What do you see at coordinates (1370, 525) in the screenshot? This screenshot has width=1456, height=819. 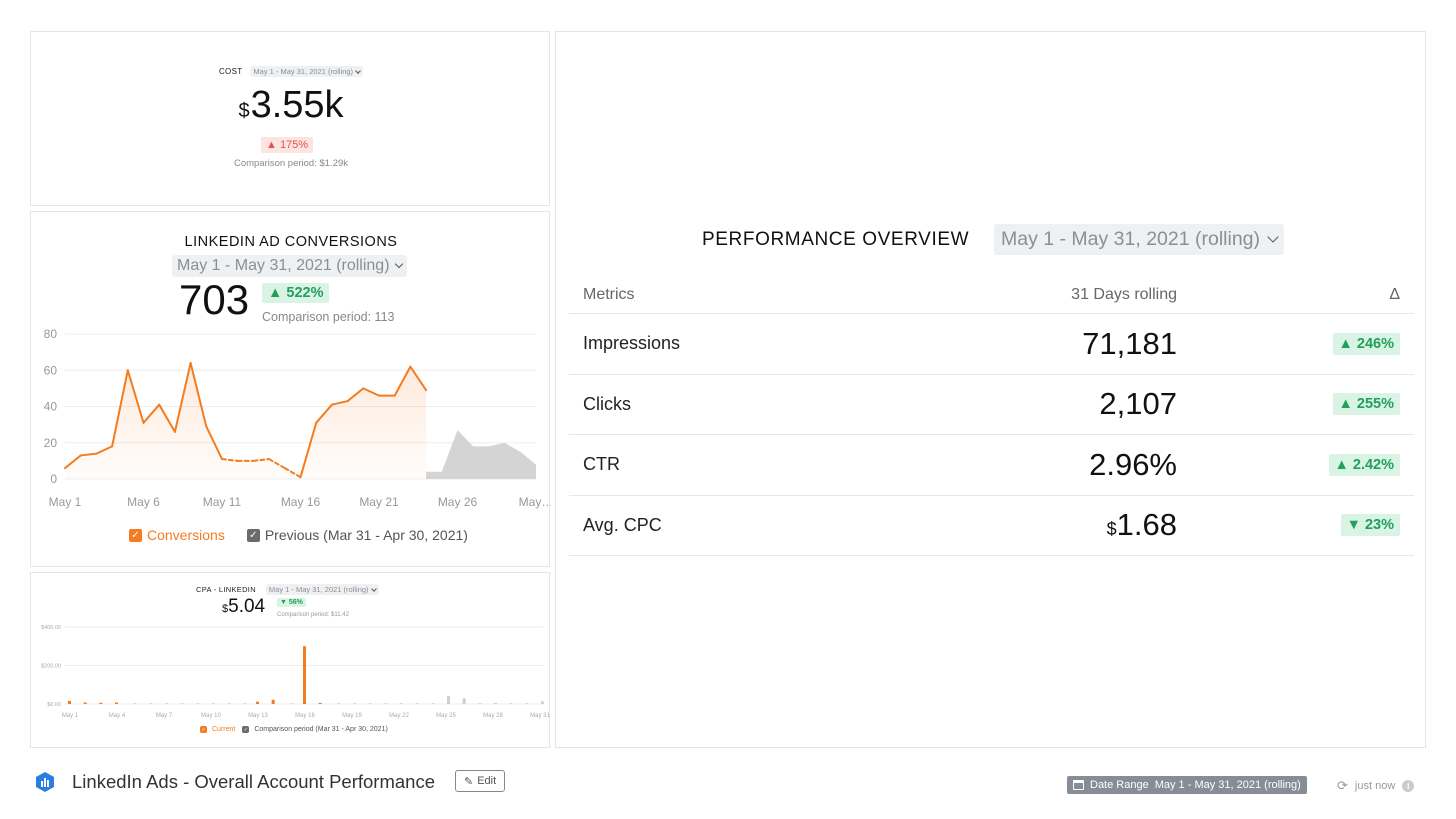 I see `metric-delta-badge: ▼ 23%` at bounding box center [1370, 525].